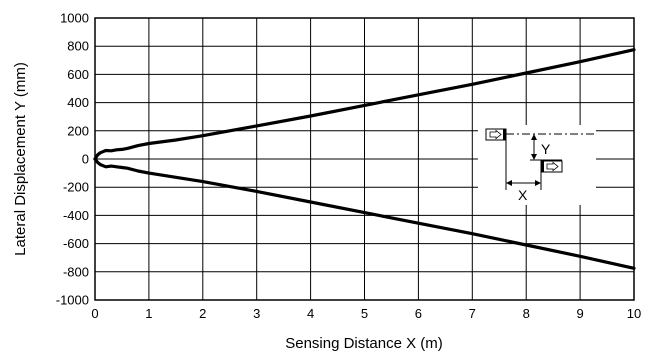  I want to click on x-tick-label: 4, so click(310, 313).